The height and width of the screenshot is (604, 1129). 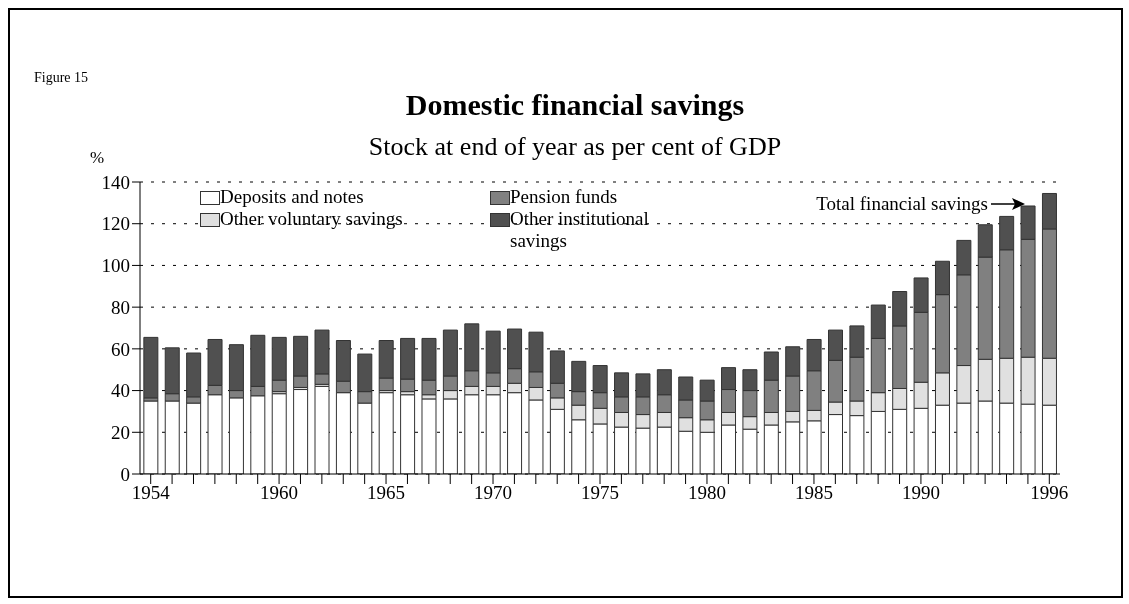 I want to click on y-tick-label: 60, so click(x=120, y=349).